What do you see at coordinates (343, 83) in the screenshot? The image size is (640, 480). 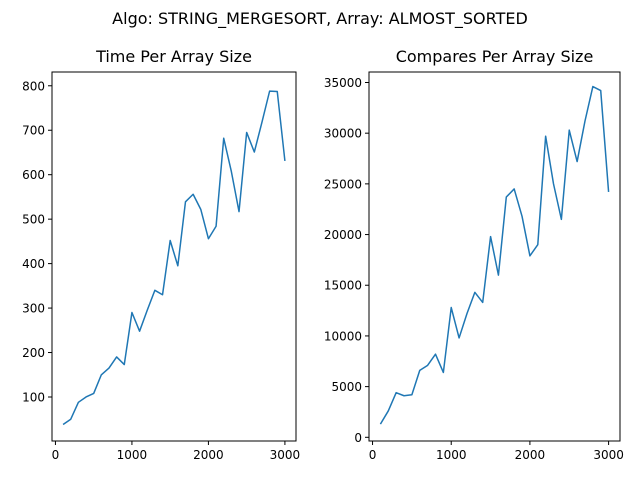 I see `y-tick-label: 35000` at bounding box center [343, 83].